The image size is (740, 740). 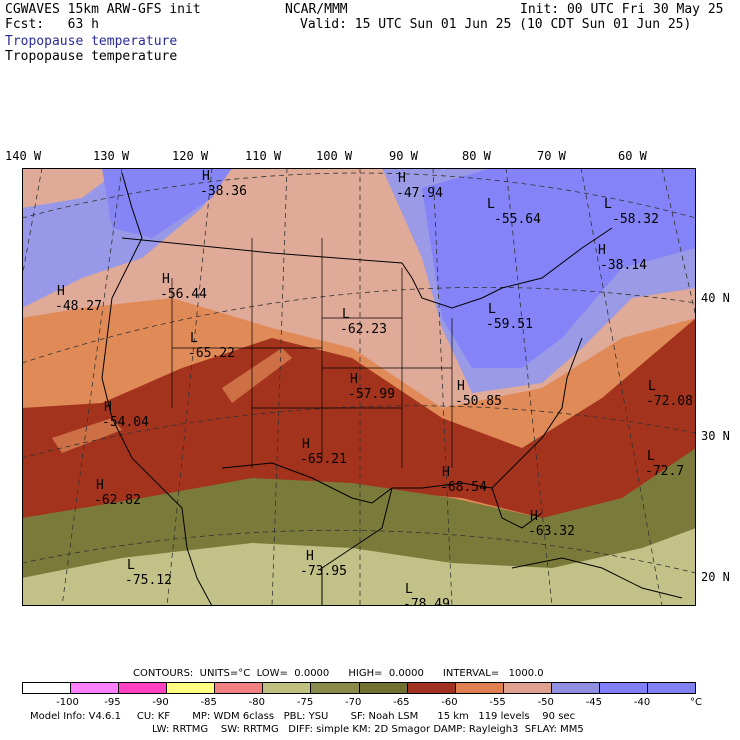 What do you see at coordinates (622, 9) in the screenshot?
I see `init-time: Init: 00 UTC Fri 30 May 25` at bounding box center [622, 9].